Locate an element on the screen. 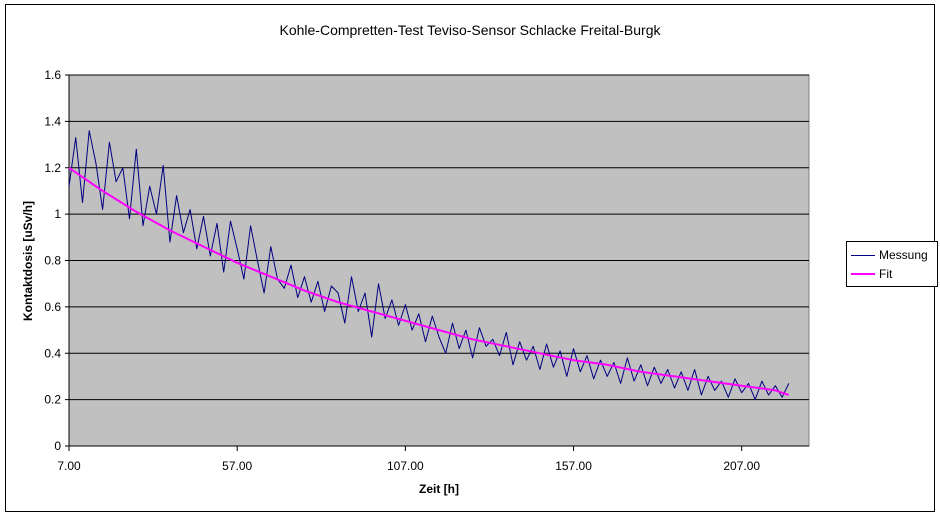 The height and width of the screenshot is (517, 940). legend-item-fit: Fit is located at coordinates (871, 274).